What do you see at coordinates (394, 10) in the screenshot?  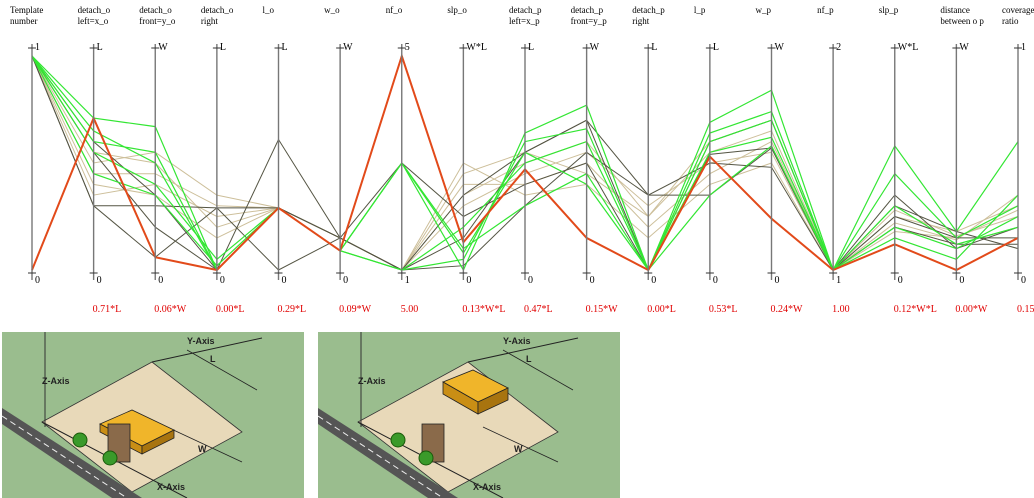 I see `axis-header-nf_o-0: nf_o` at bounding box center [394, 10].